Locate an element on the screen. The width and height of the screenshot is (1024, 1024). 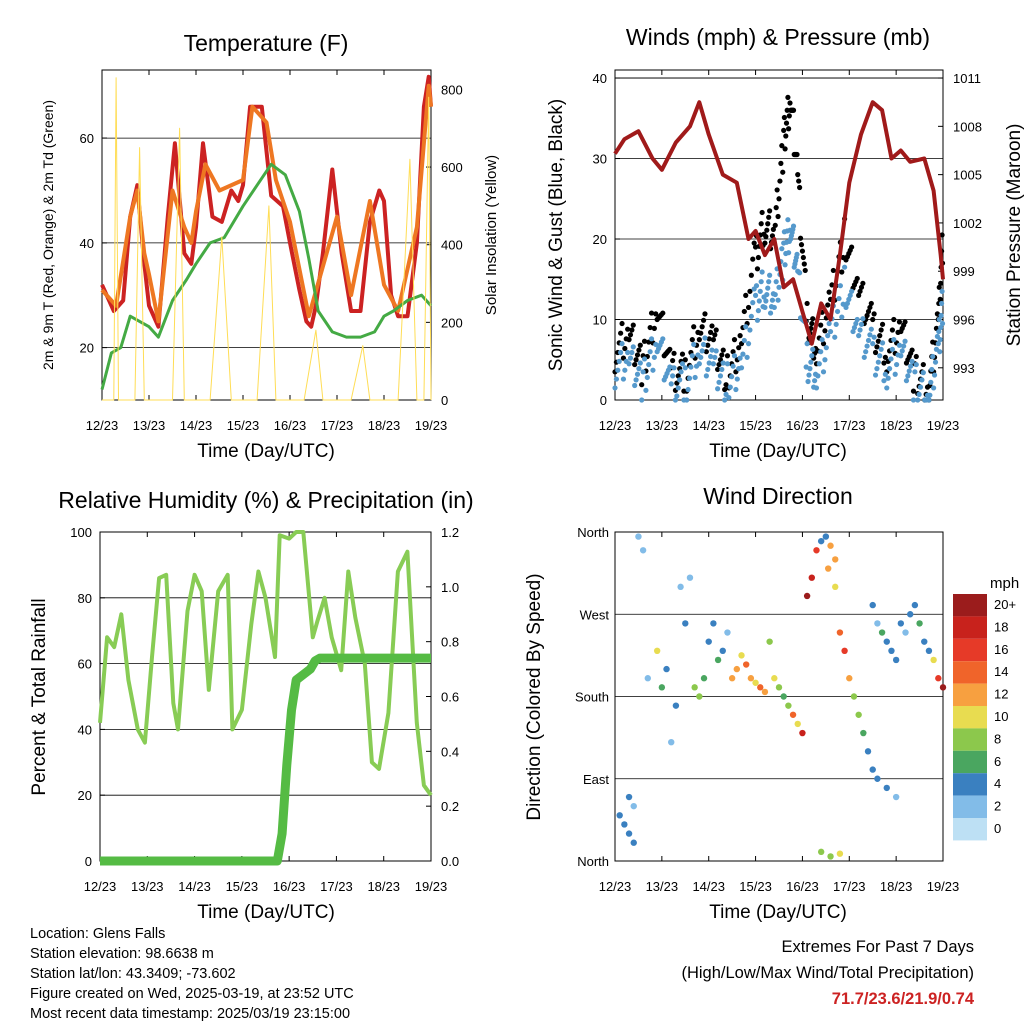
wind-speed-legend-label: 2 is located at coordinates (997, 806).